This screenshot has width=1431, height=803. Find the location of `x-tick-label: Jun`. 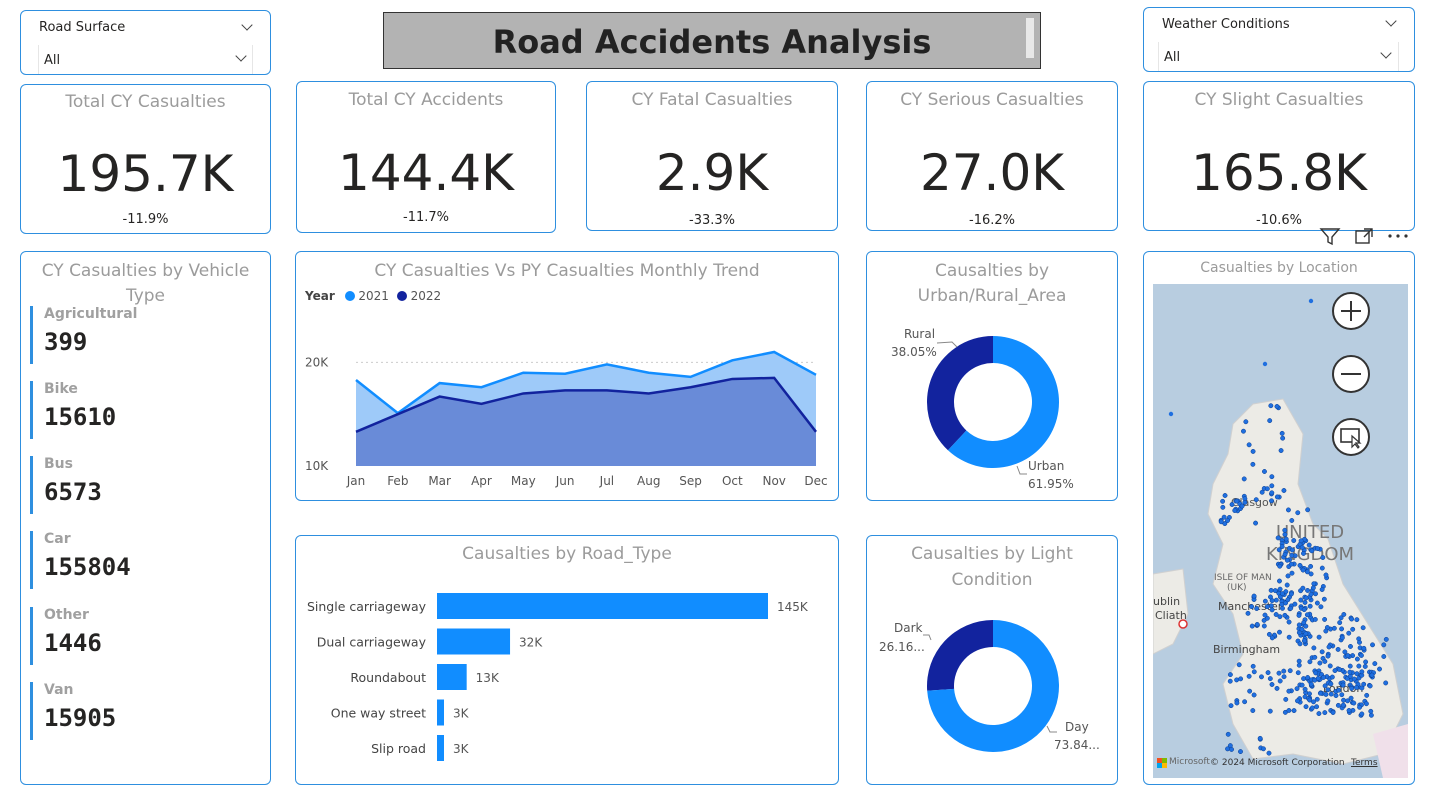

x-tick-label: Jun is located at coordinates (565, 481).